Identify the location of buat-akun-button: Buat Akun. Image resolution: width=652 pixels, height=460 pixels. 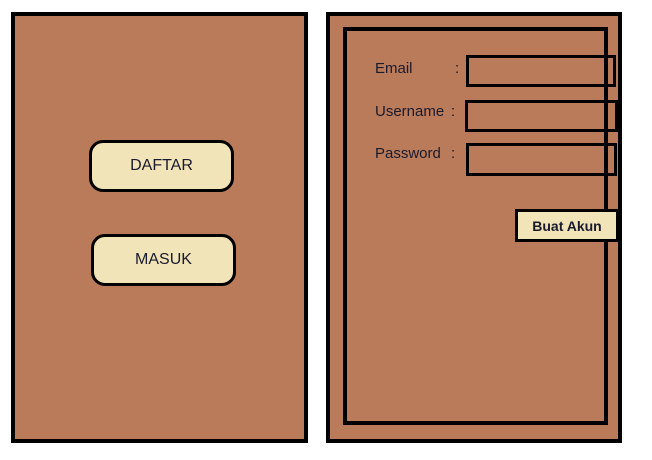
(567, 225).